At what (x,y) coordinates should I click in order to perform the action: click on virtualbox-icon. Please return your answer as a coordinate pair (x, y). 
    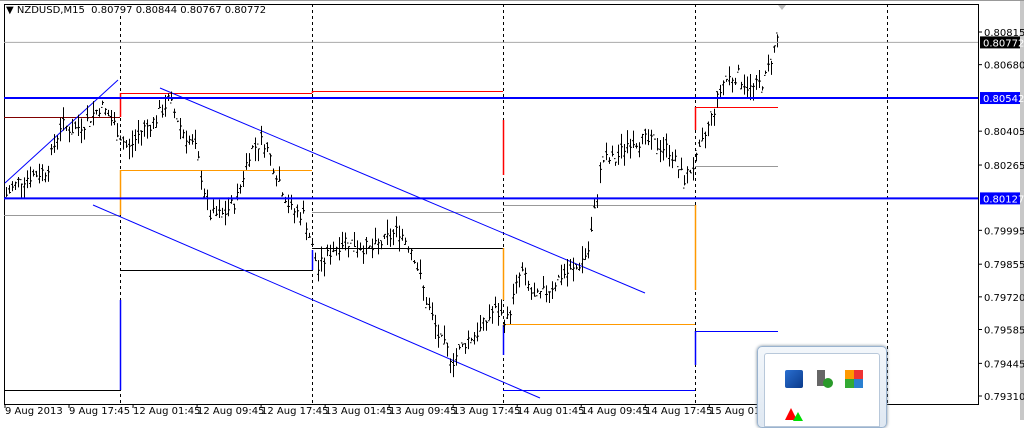
    Looking at the image, I should click on (794, 379).